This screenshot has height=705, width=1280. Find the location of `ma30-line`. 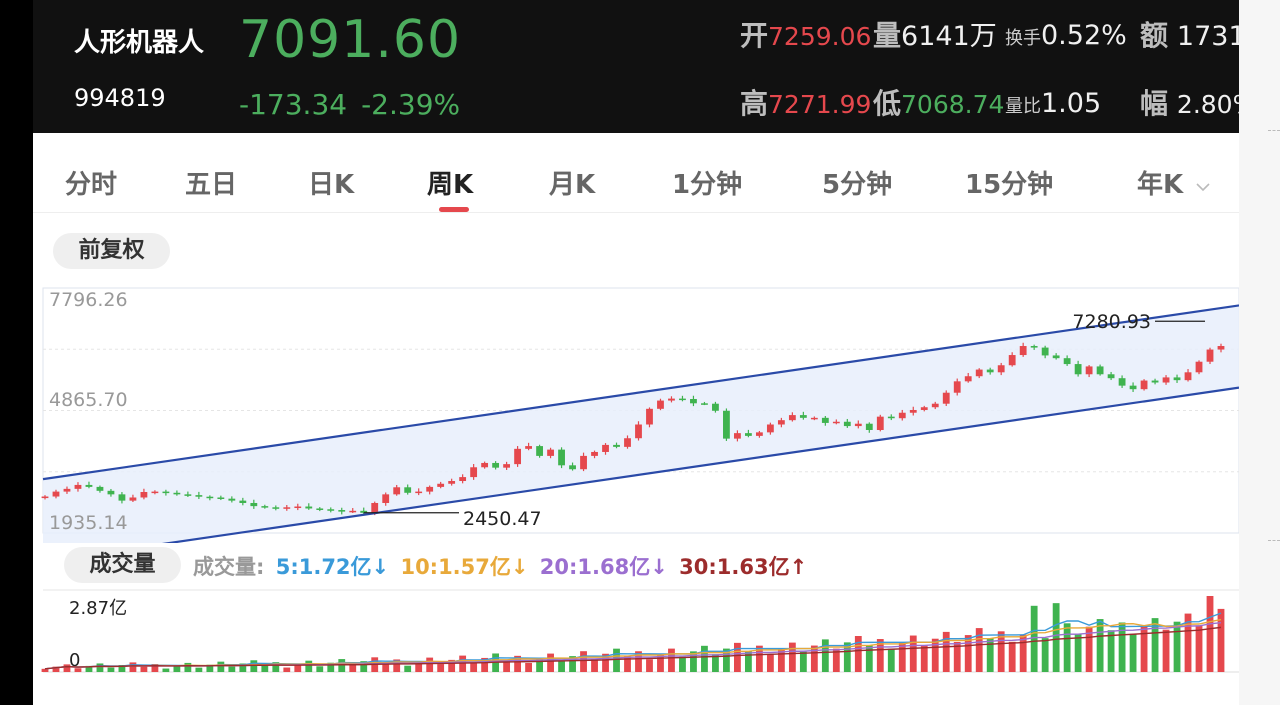

ma30-line is located at coordinates (633, 648).